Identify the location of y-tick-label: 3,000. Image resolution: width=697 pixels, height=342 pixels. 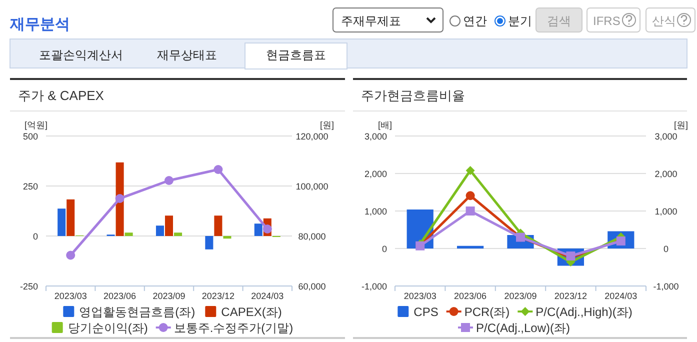
(375, 137).